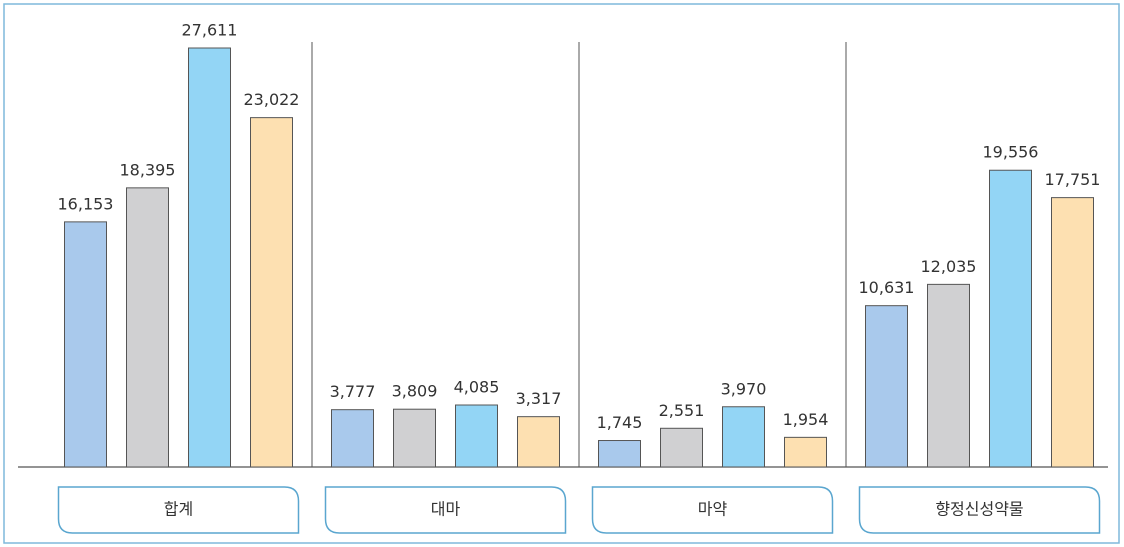  I want to click on category-label: 마약, so click(713, 509).